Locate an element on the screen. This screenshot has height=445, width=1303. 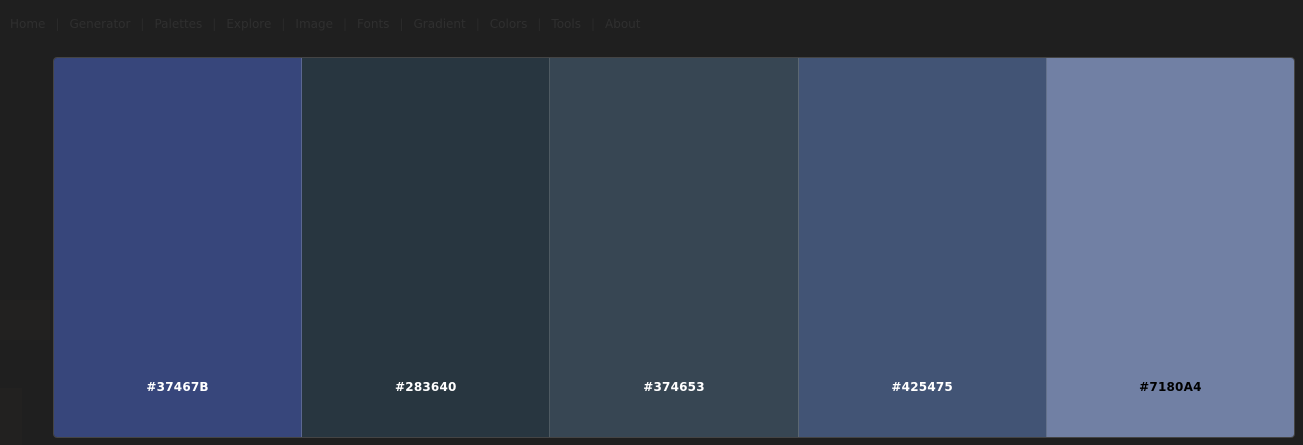
nav-item-explore: Explore is located at coordinates (249, 24).